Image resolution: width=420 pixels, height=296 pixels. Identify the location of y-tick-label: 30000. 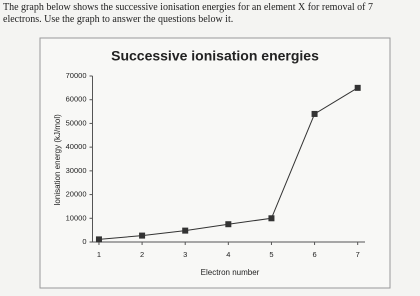
(76, 170).